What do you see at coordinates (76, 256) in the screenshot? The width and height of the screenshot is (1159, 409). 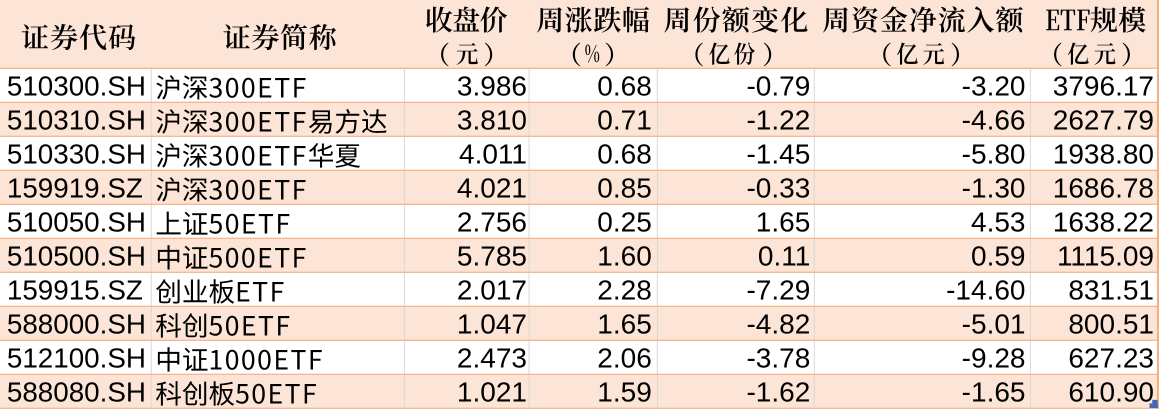 I see `svg-text: 510500.SH` at bounding box center [76, 256].